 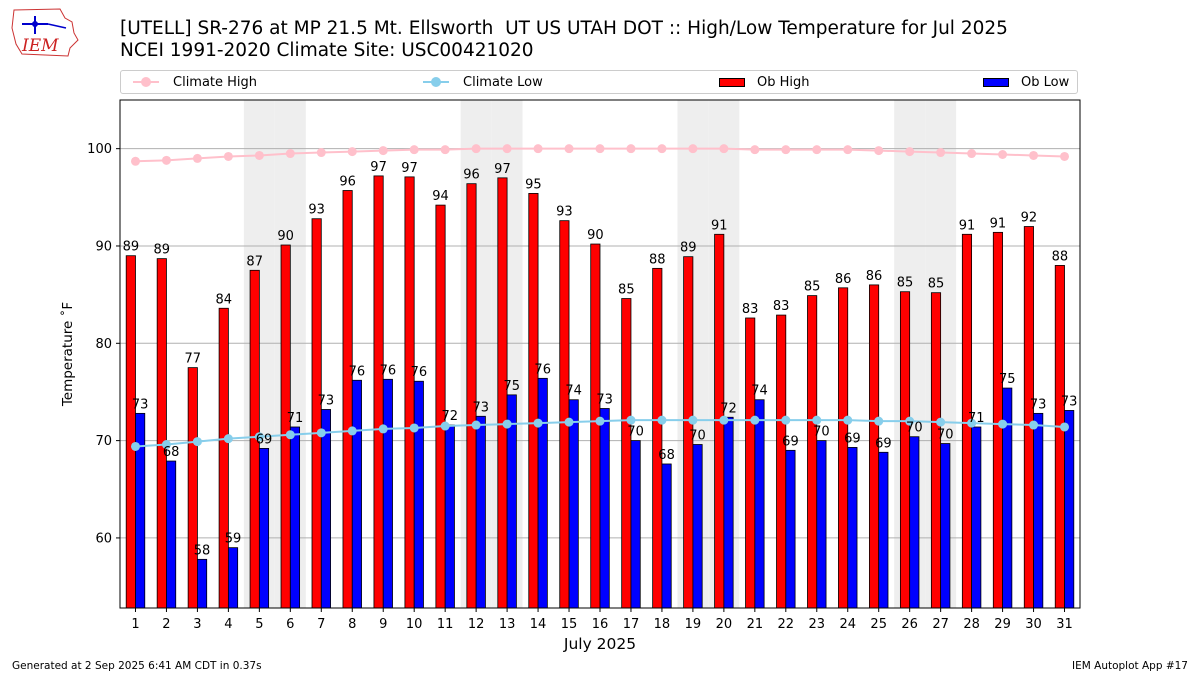 What do you see at coordinates (631, 624) in the screenshot?
I see `x-tick-label: 17` at bounding box center [631, 624].